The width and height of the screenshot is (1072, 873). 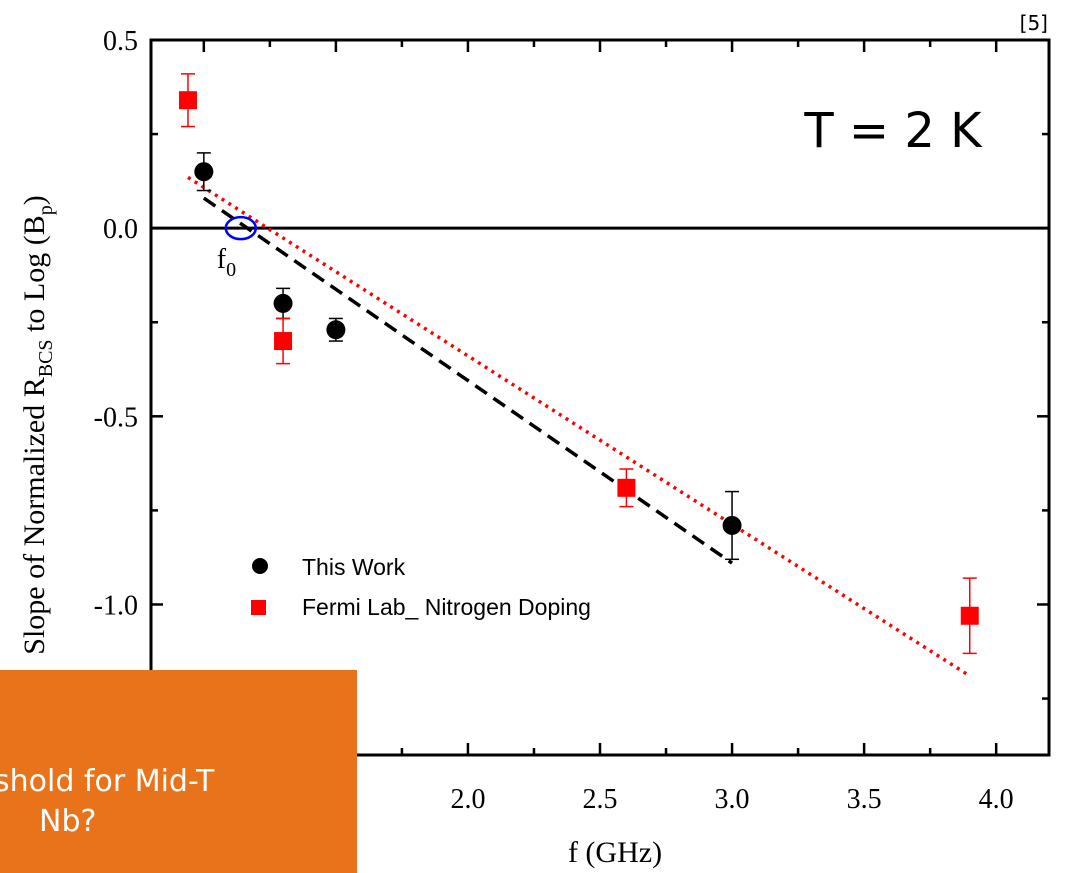 I want to click on crossing-label-main: f, so click(x=222, y=259).